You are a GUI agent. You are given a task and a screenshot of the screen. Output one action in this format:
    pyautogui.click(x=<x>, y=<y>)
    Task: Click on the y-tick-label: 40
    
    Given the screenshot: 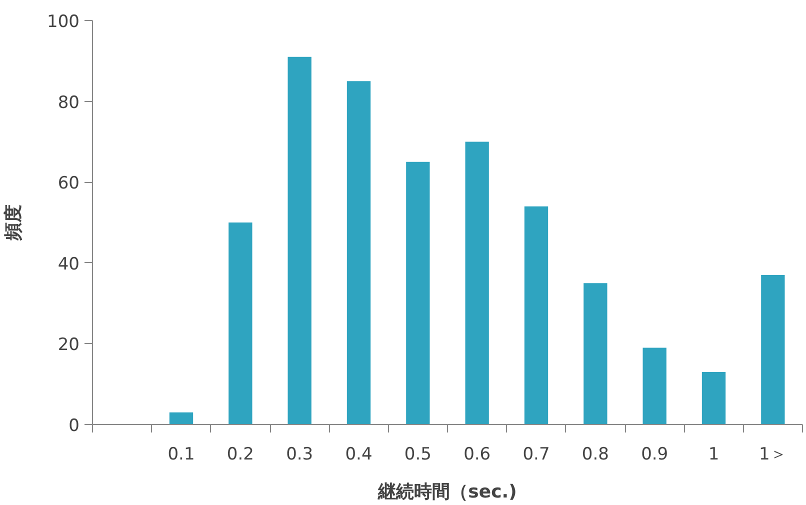 What is the action you would take?
    pyautogui.click(x=69, y=264)
    